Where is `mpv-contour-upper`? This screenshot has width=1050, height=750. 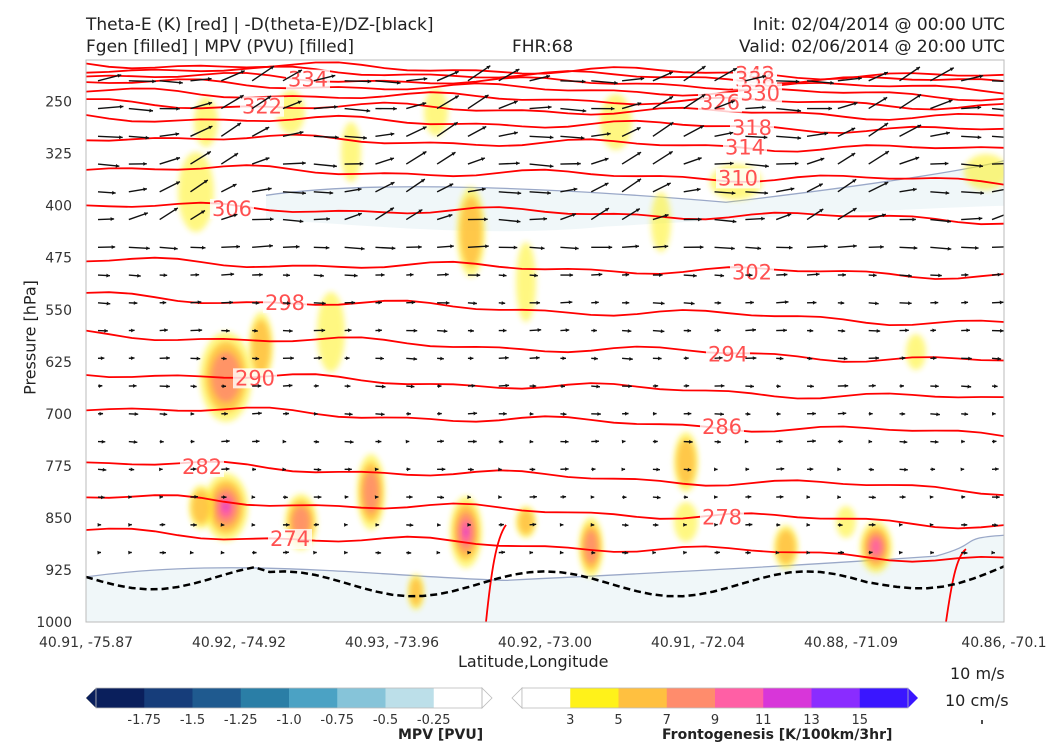
mpv-contour-upper is located at coordinates (634, 181).